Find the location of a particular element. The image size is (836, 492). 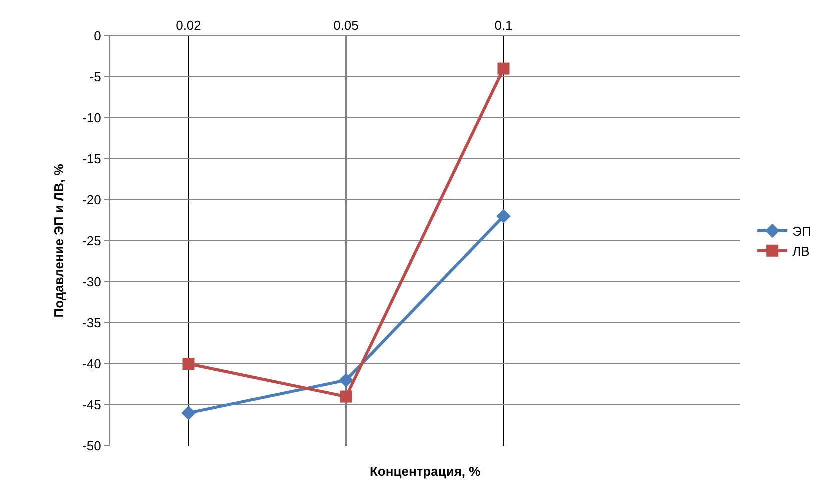

x-axis-title: Концентрация, % is located at coordinates (426, 471).